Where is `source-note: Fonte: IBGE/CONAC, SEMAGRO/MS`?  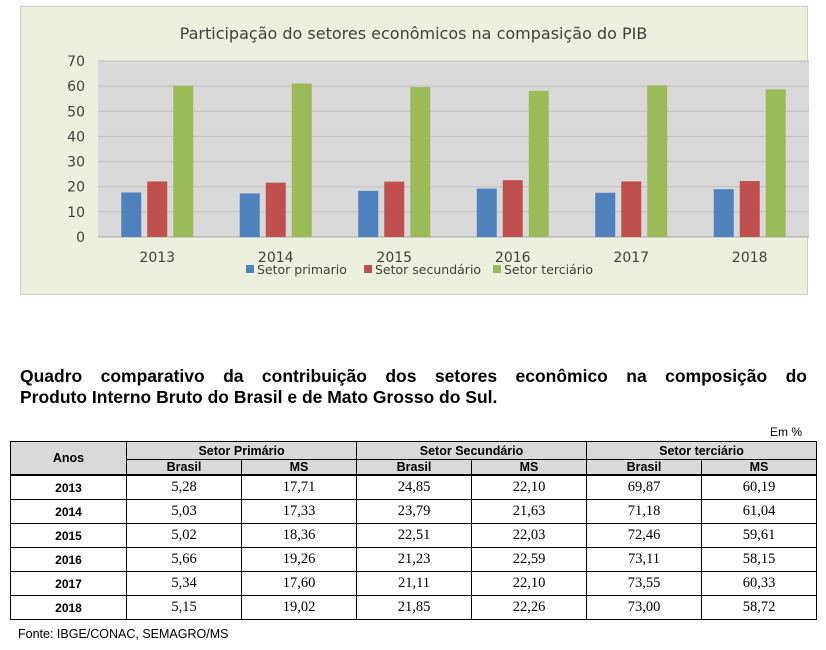
source-note: Fonte: IBGE/CONAC, SEMAGRO/MS is located at coordinates (123, 634).